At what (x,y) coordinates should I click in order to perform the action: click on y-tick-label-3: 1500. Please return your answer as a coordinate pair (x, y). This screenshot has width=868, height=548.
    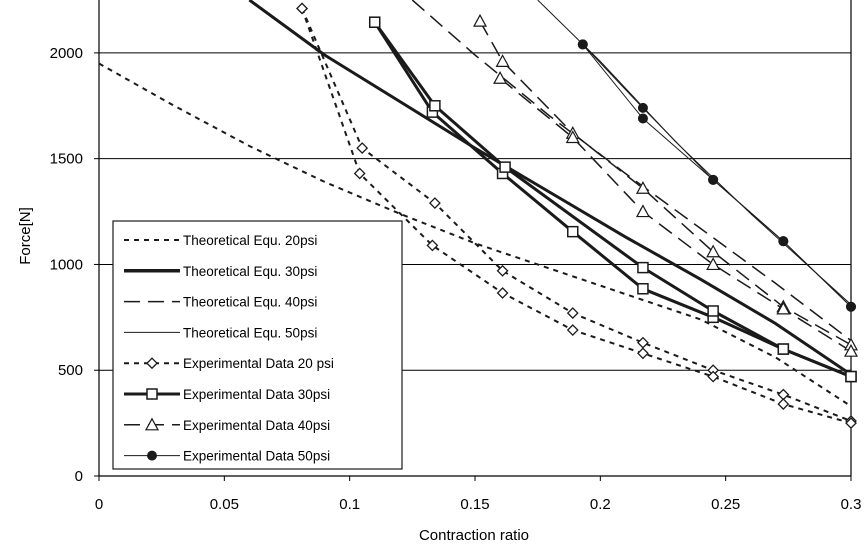
    Looking at the image, I should click on (66, 159).